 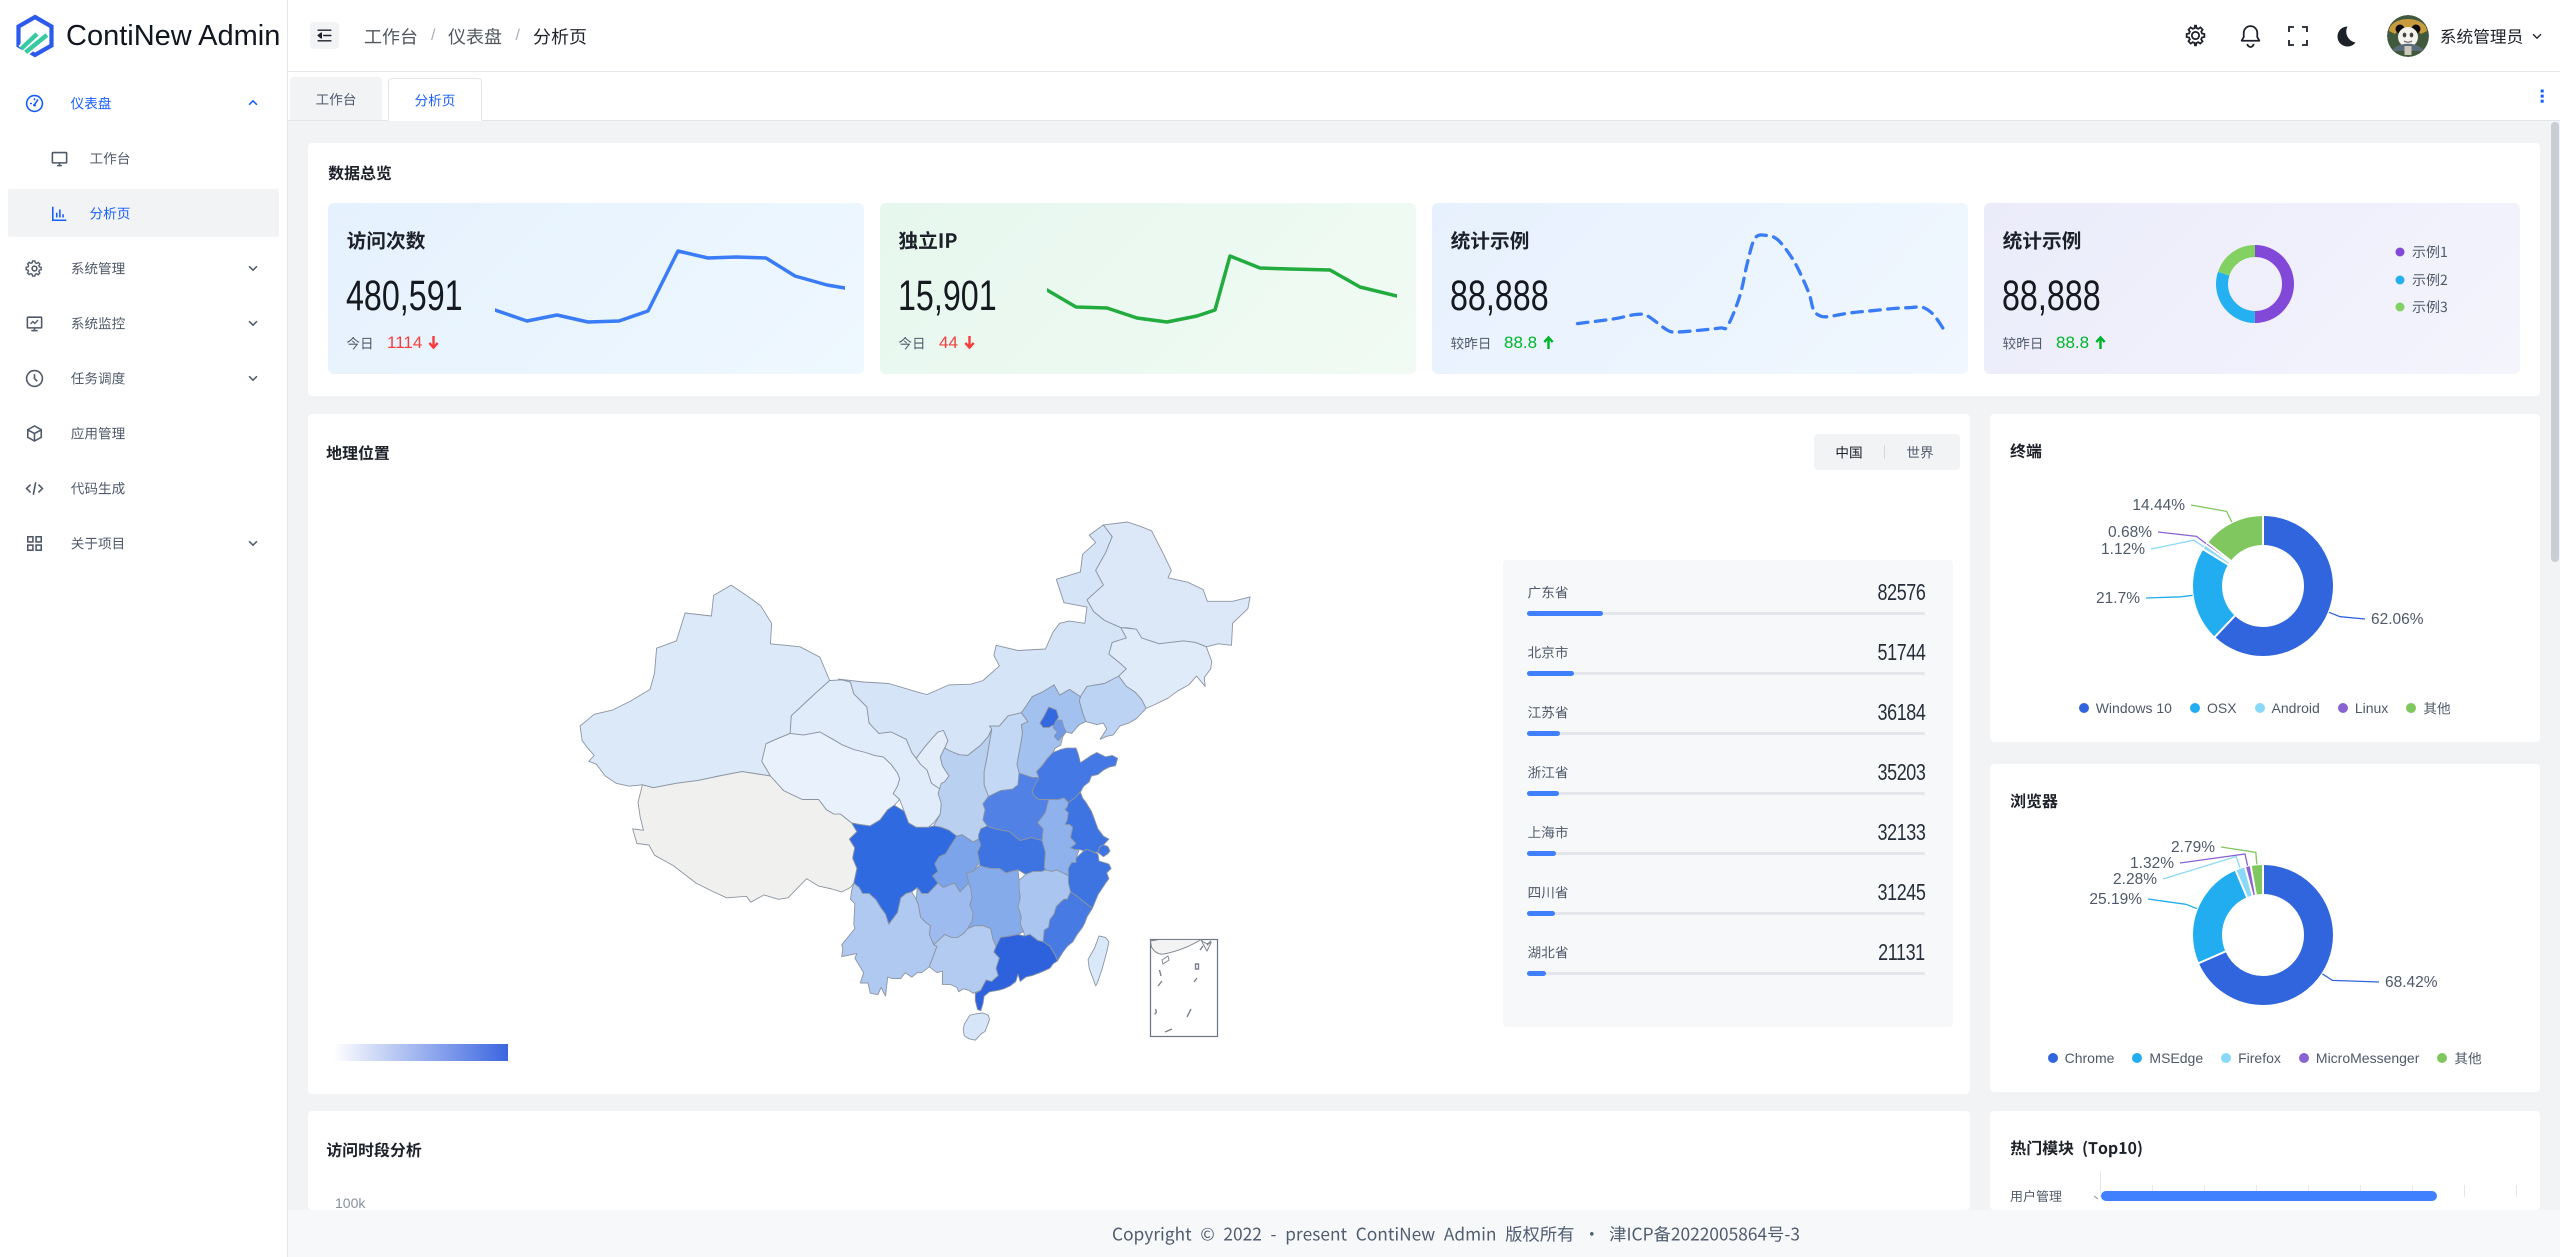 What do you see at coordinates (2118, 598) in the screenshot?
I see `svg-text: 21.7%` at bounding box center [2118, 598].